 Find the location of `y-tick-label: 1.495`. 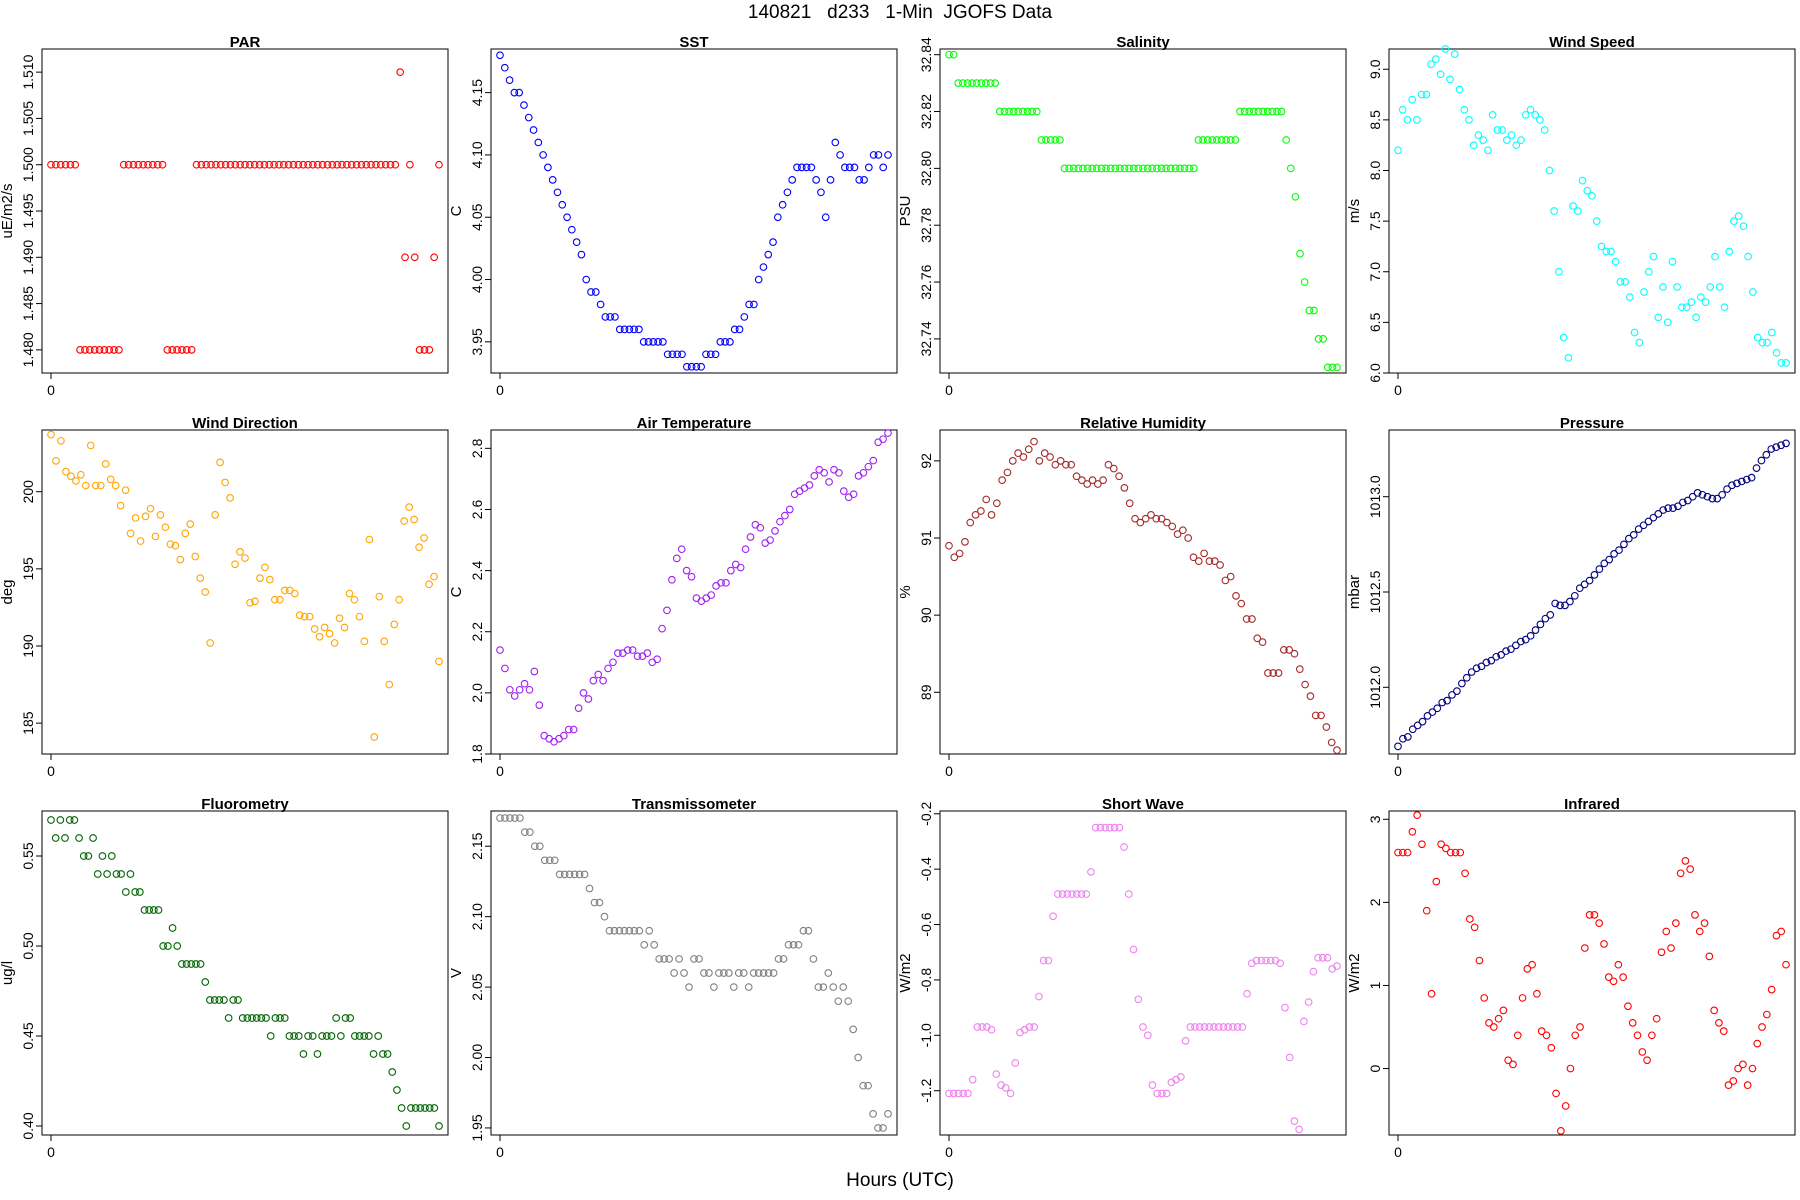

y-tick-label: 1.495 is located at coordinates (28, 210).